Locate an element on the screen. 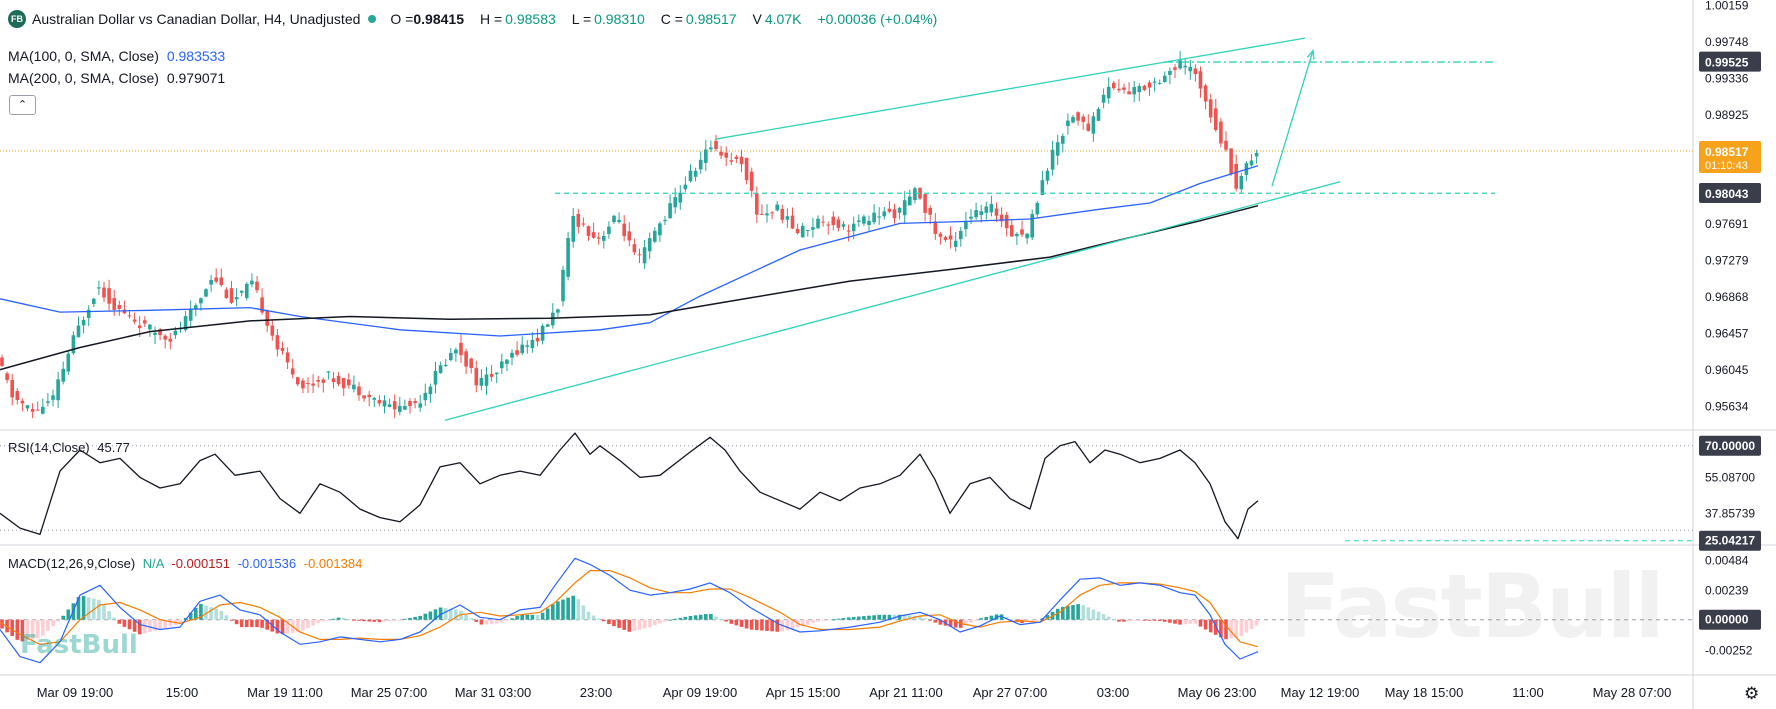 This screenshot has height=709, width=1776. price-tick-label: 0.96868 is located at coordinates (1727, 297).